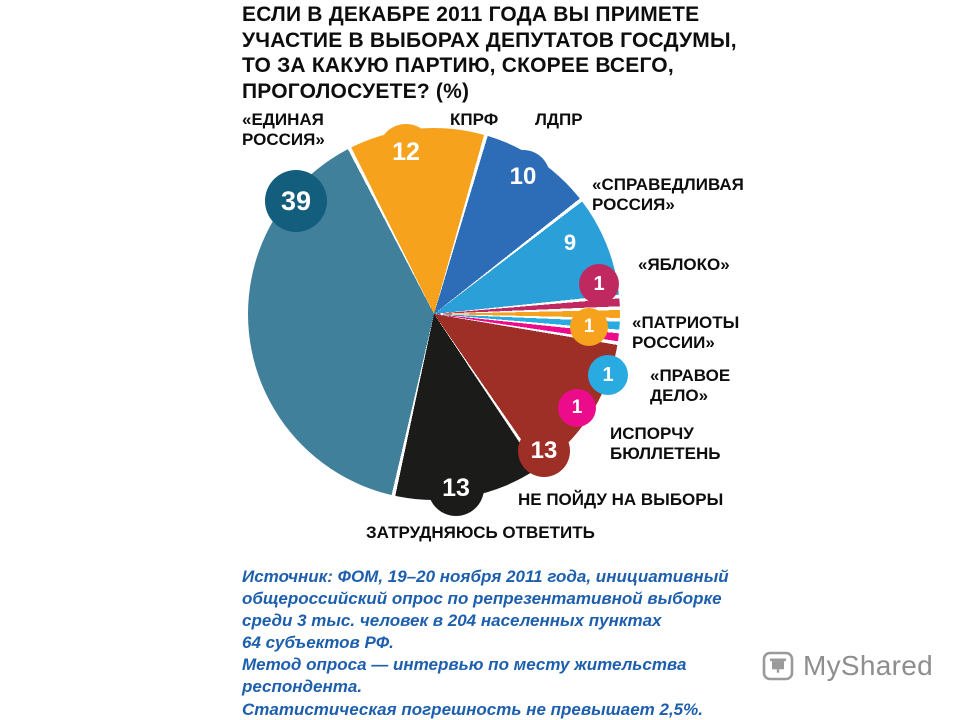 Image resolution: width=960 pixels, height=720 pixels. What do you see at coordinates (690, 386) in the screenshot?
I see `segment-label-pravoe-delo: «ПРАВОЕ ДЕЛО»` at bounding box center [690, 386].